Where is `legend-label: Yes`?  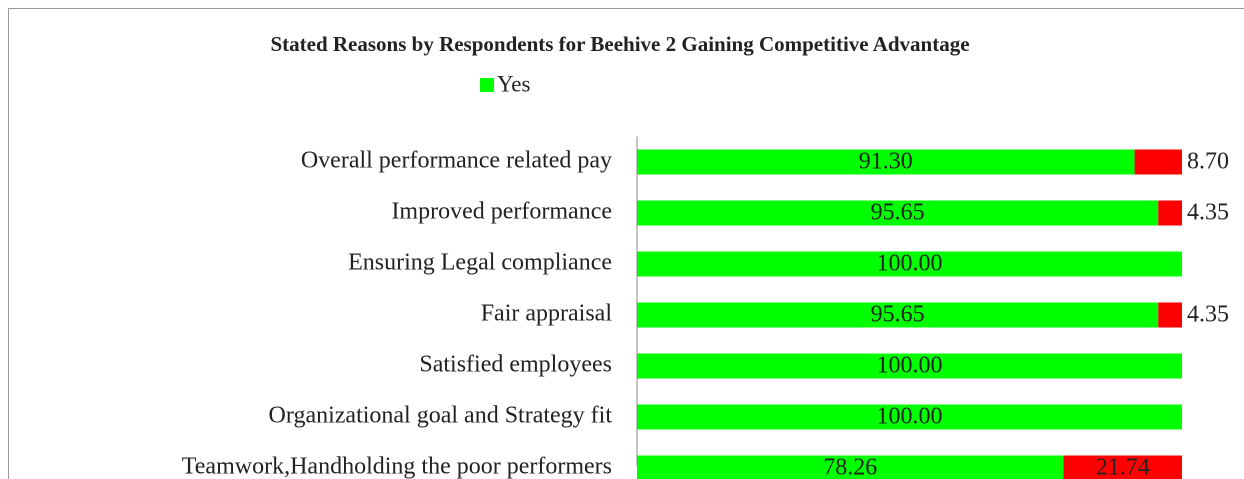 legend-label: Yes is located at coordinates (514, 83).